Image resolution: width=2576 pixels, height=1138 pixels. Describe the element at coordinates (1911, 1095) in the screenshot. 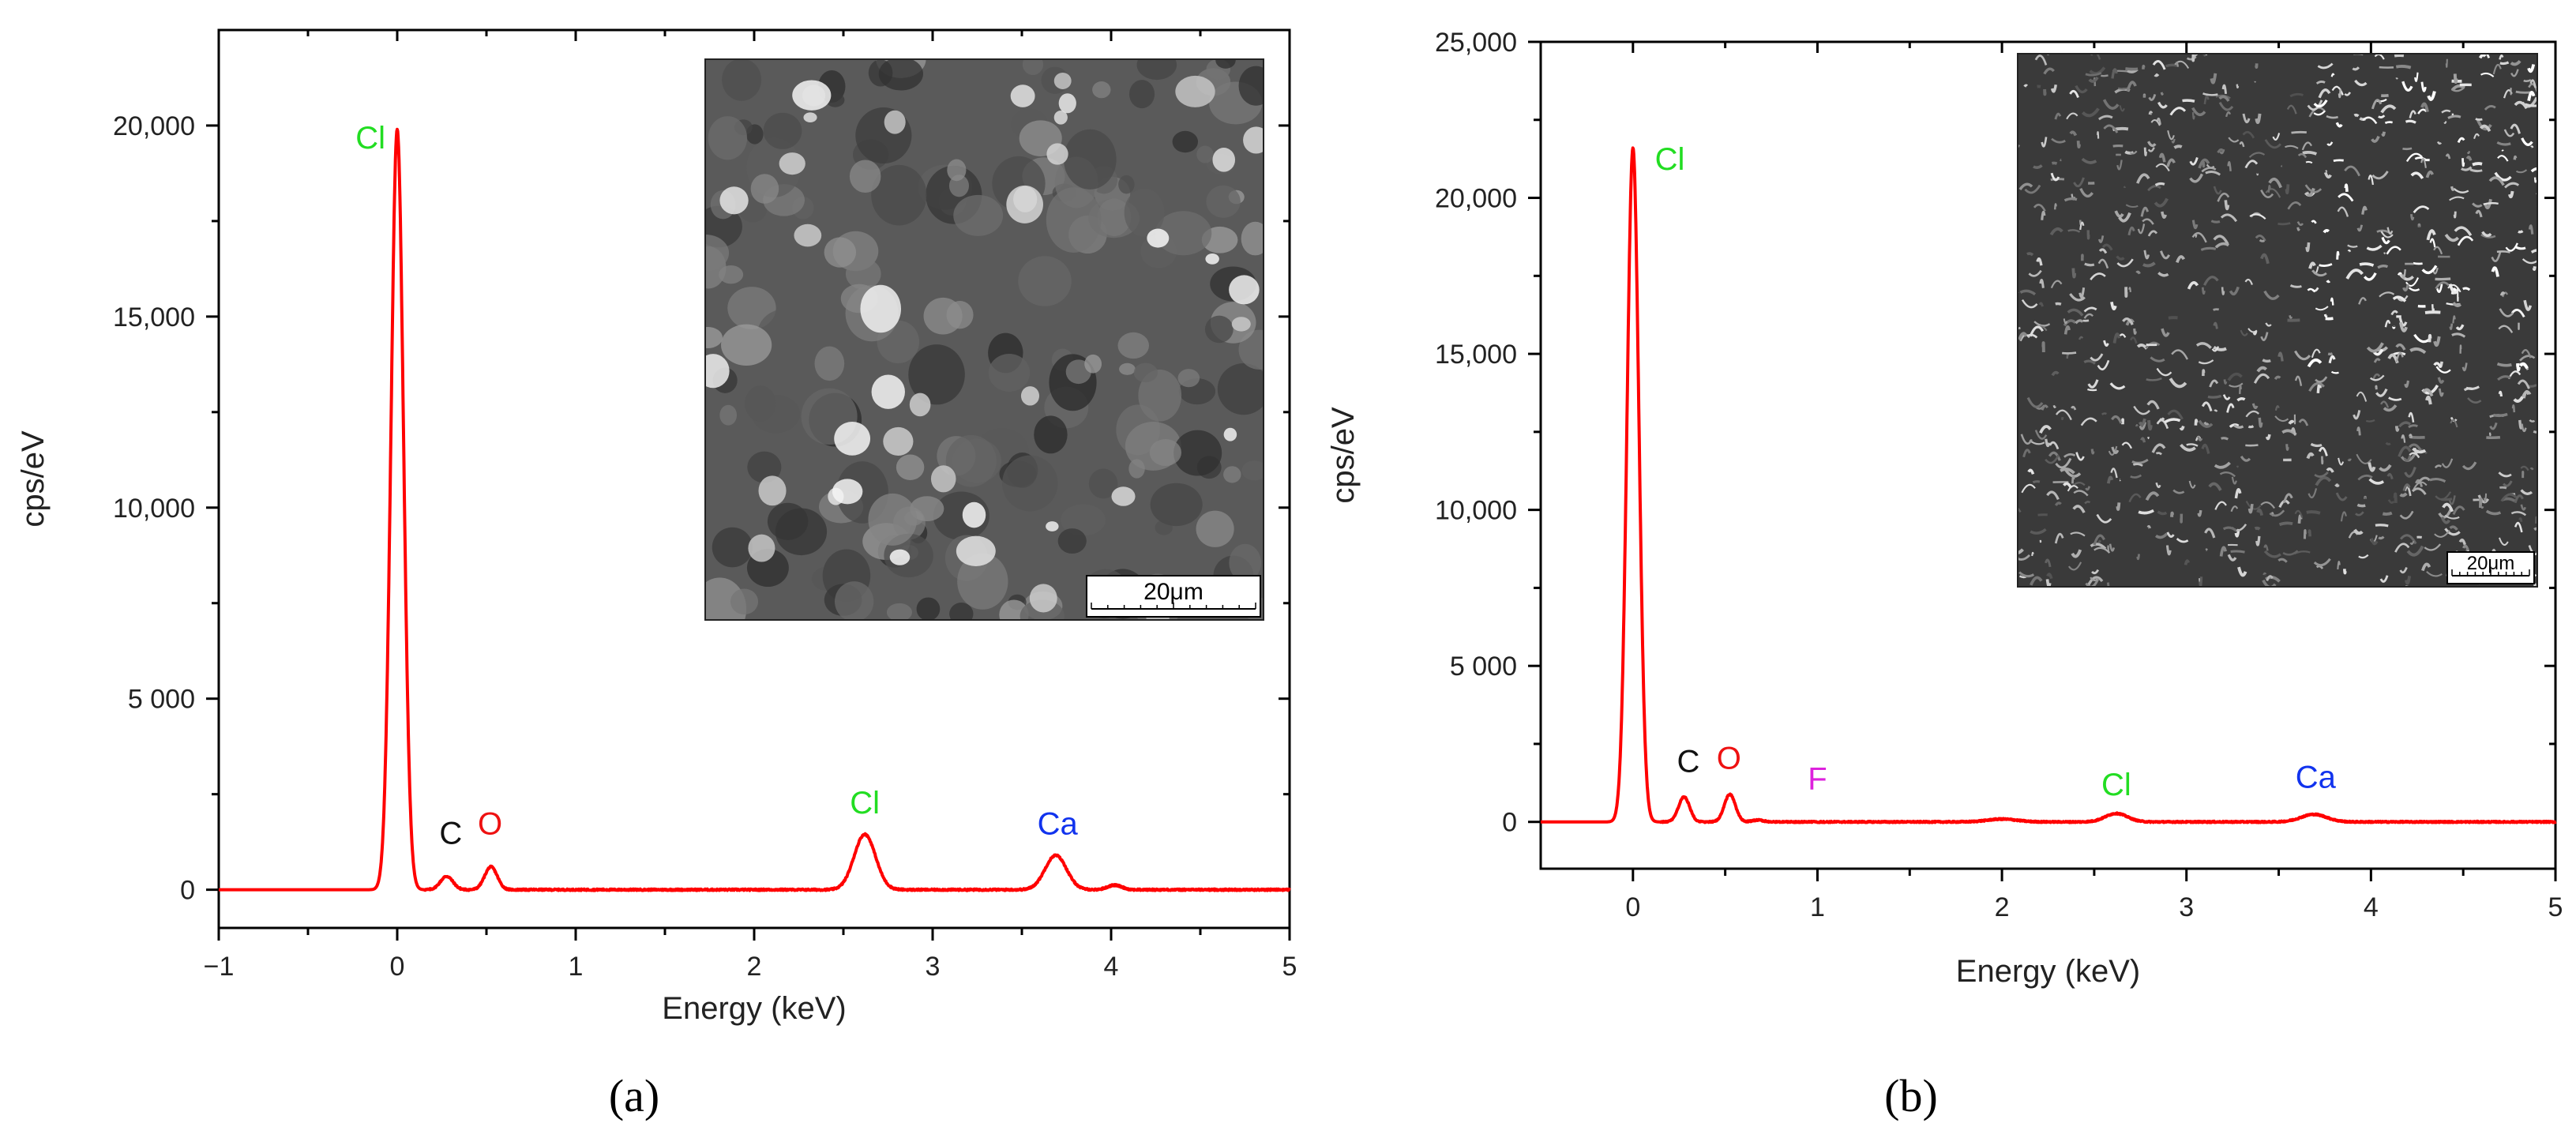

I see `panel-caption: (b)` at that location.